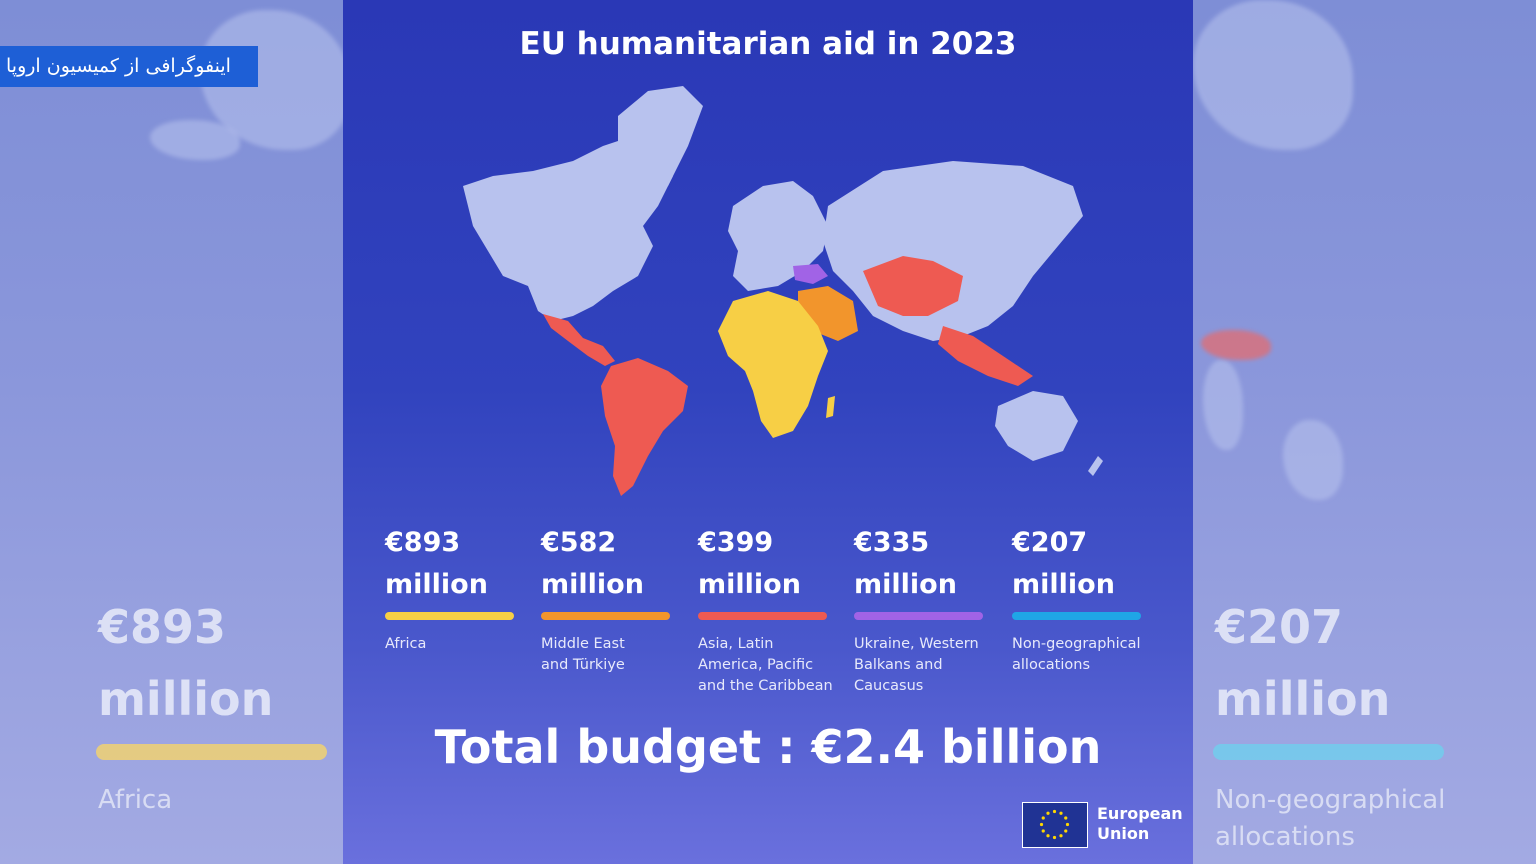 Image resolution: width=1536 pixels, height=864 pixels. What do you see at coordinates (913, 286) in the screenshot?
I see `asia-aid-region` at bounding box center [913, 286].